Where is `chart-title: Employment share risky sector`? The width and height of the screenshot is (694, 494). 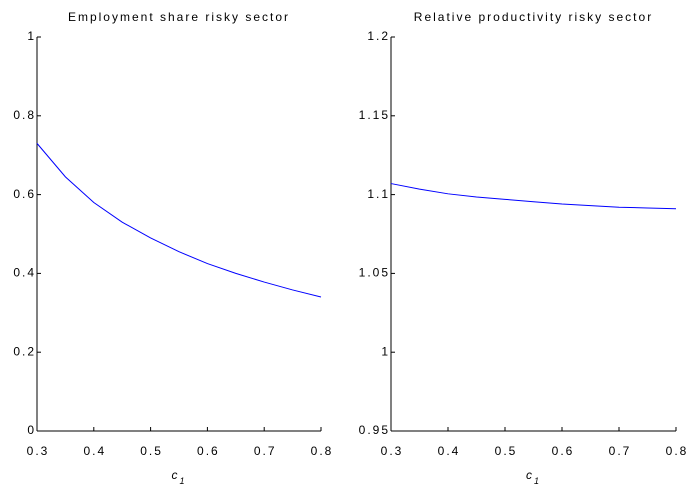 chart-title: Employment share risky sector is located at coordinates (179, 17).